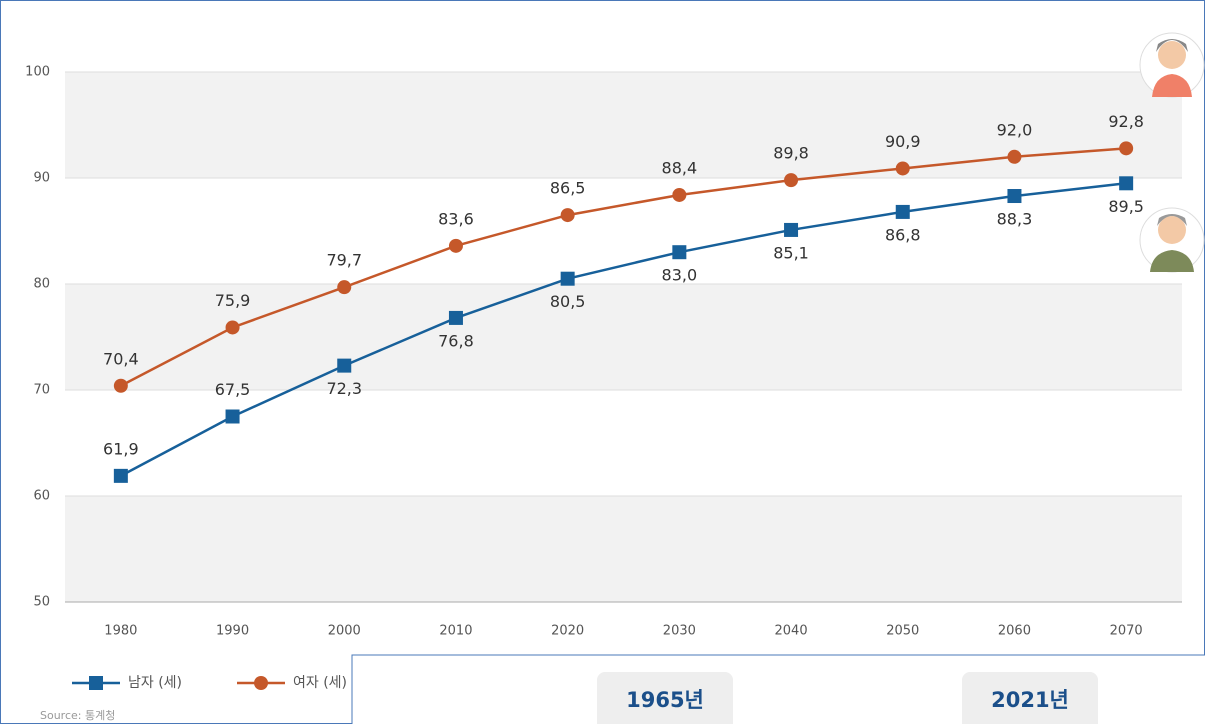 The height and width of the screenshot is (724, 1205). I want to click on button-label: 1965년, so click(665, 700).